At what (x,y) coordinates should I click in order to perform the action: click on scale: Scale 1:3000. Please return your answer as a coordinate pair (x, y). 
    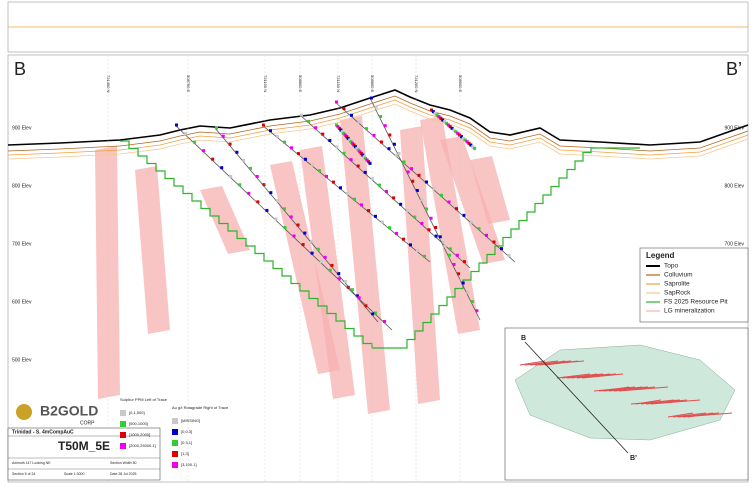
    Looking at the image, I should click on (74, 474).